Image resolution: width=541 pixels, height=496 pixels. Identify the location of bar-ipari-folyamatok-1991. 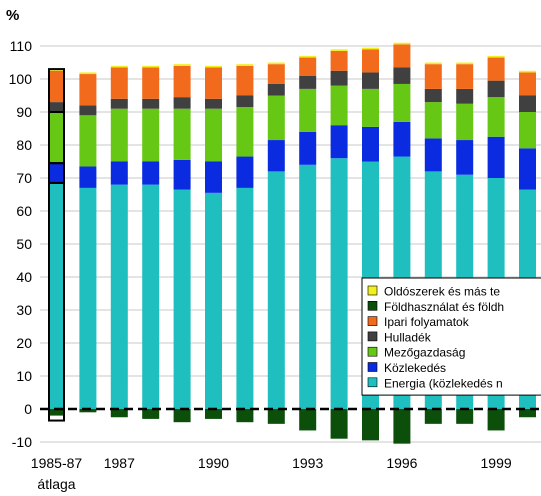
(245, 80).